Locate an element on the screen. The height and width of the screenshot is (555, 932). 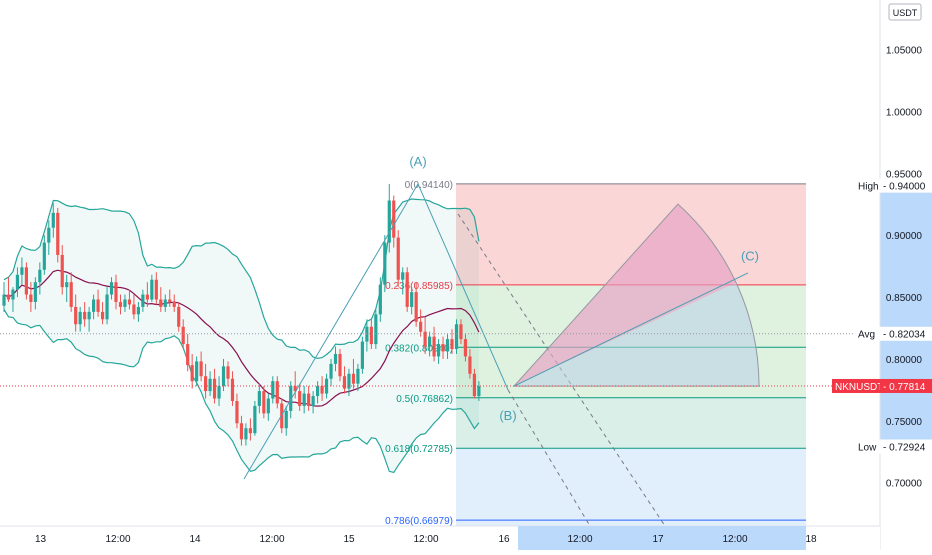
price-label-current-bg is located at coordinates (856, 385).